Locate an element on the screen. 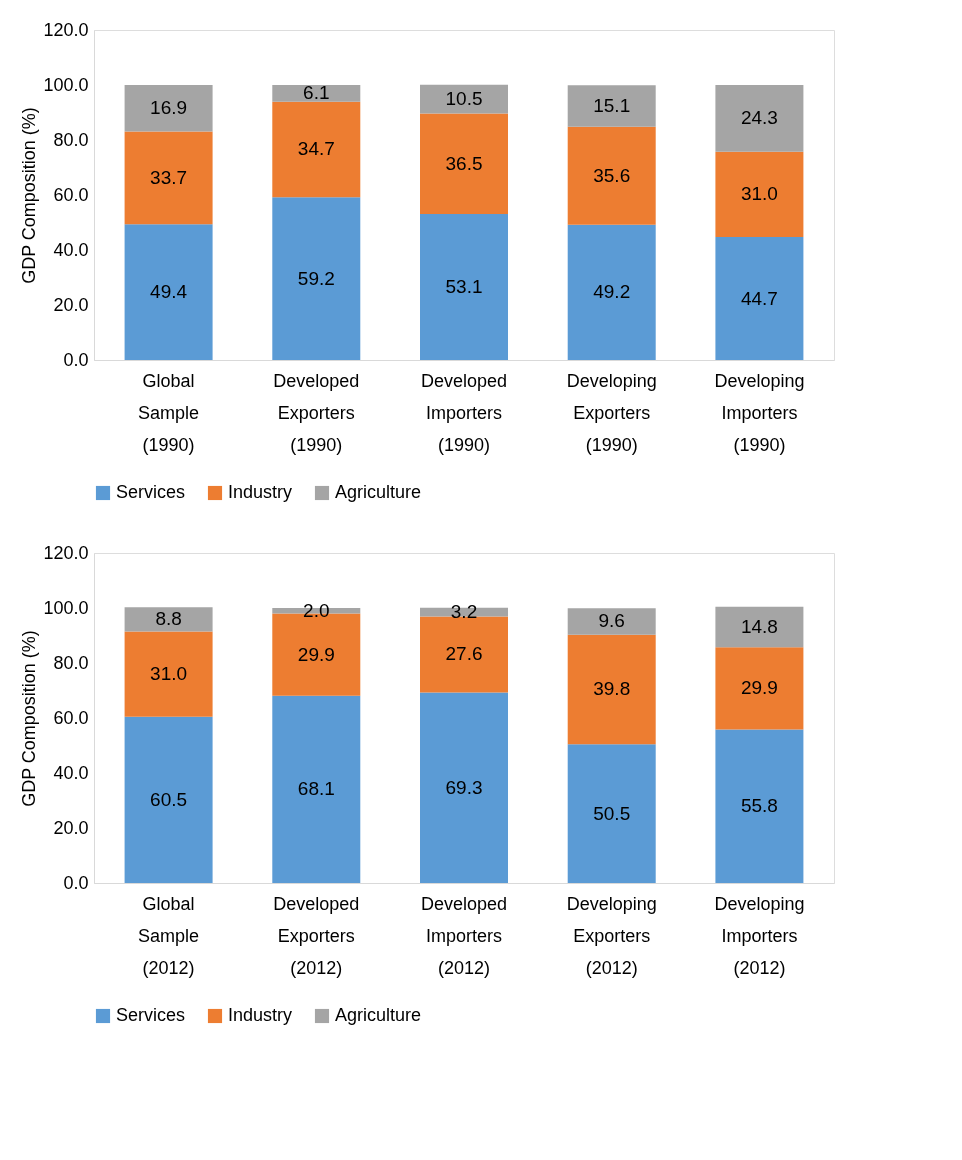  x-tick-label: Global Sample (1990) is located at coordinates (169, 412).